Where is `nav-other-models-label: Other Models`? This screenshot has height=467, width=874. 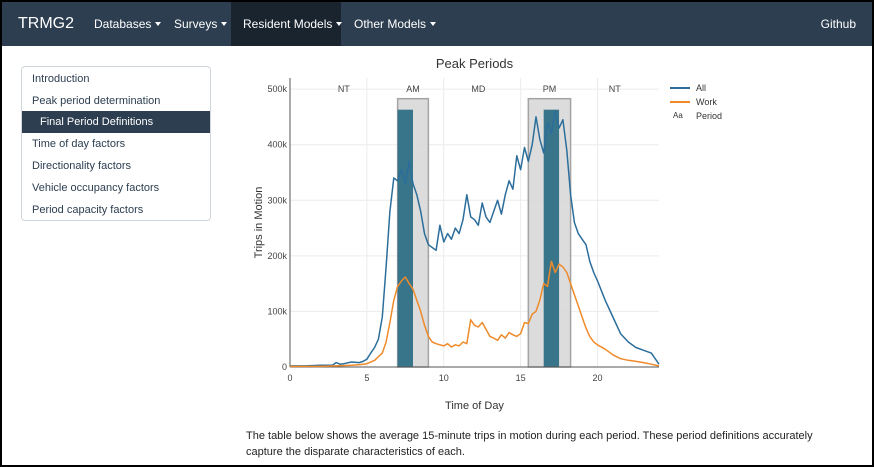
nav-other-models-label: Other Models is located at coordinates (390, 24).